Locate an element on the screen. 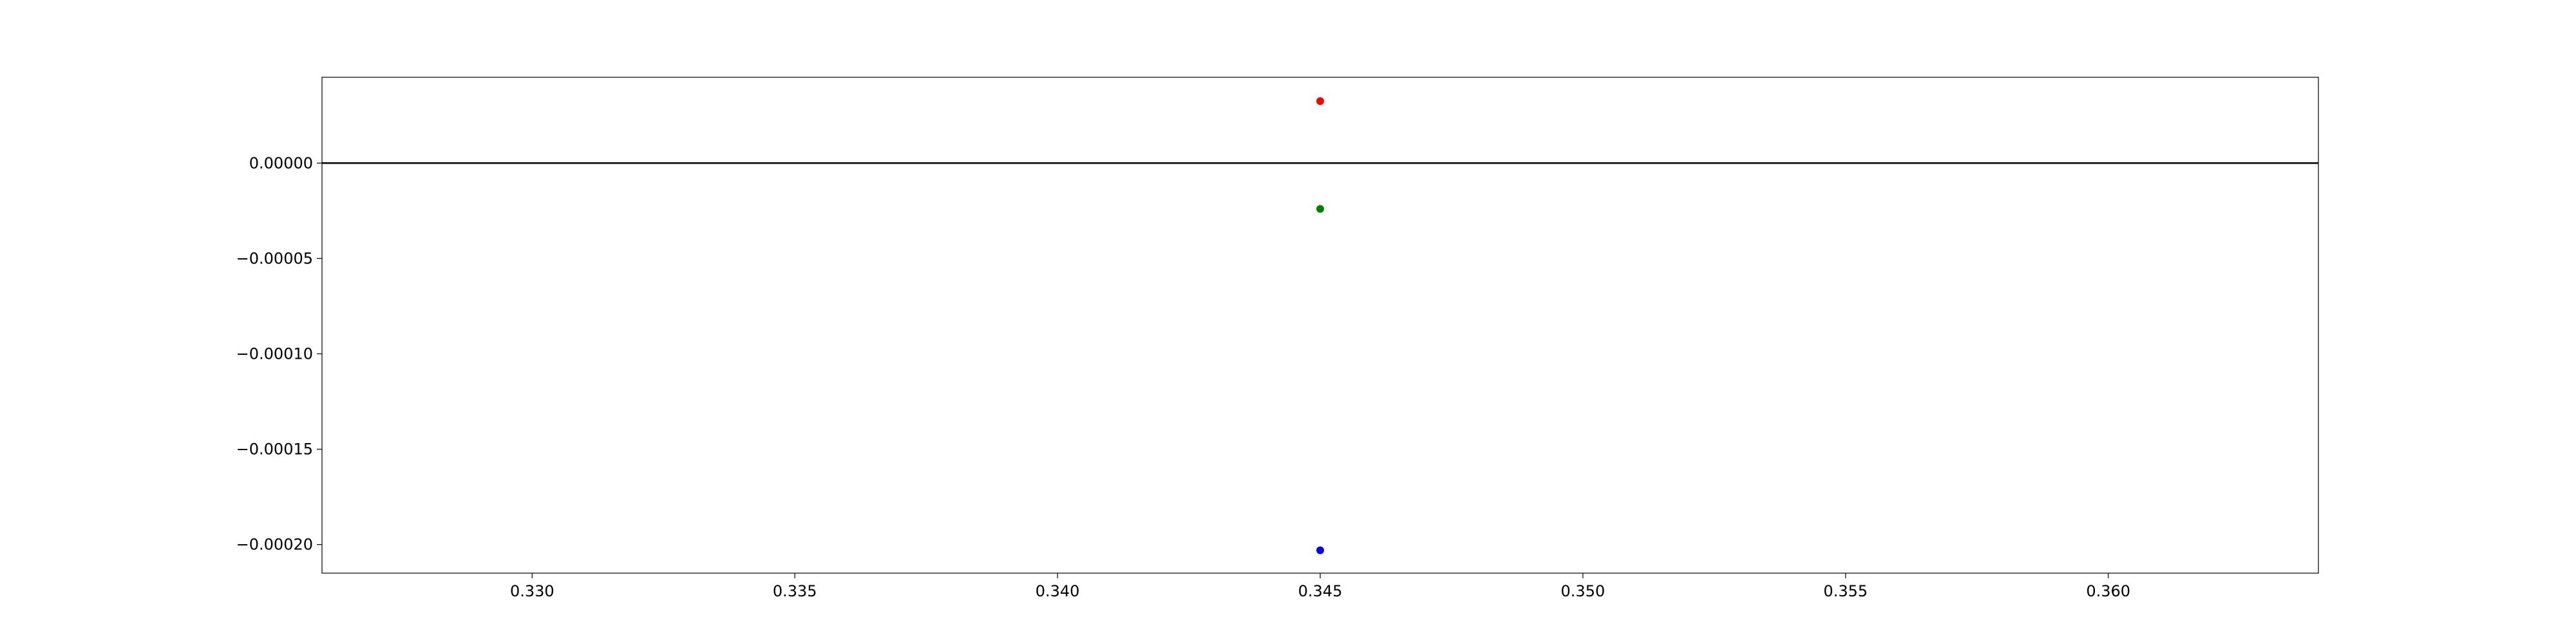 The width and height of the screenshot is (2576, 644). y-tick-label: −0.00020 is located at coordinates (274, 545).